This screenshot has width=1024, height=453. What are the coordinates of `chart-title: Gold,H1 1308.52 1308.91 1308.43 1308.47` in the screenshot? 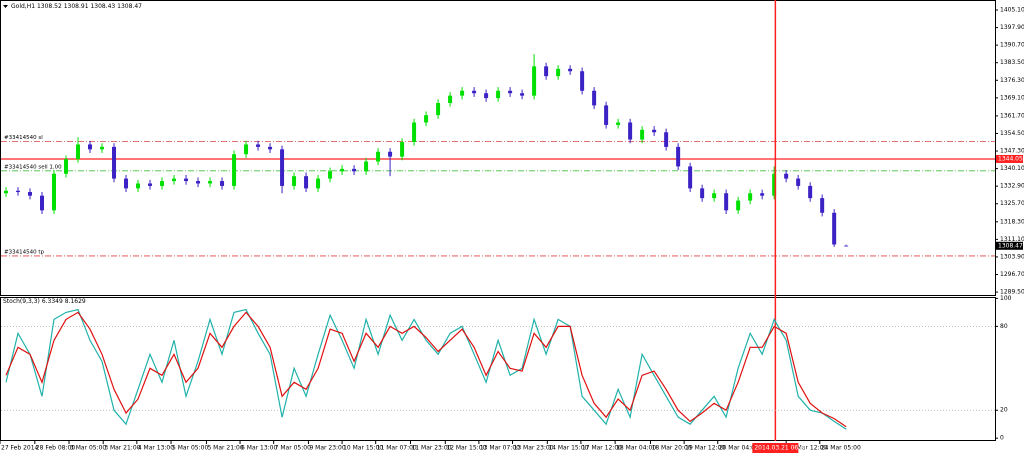 It's located at (76, 6).